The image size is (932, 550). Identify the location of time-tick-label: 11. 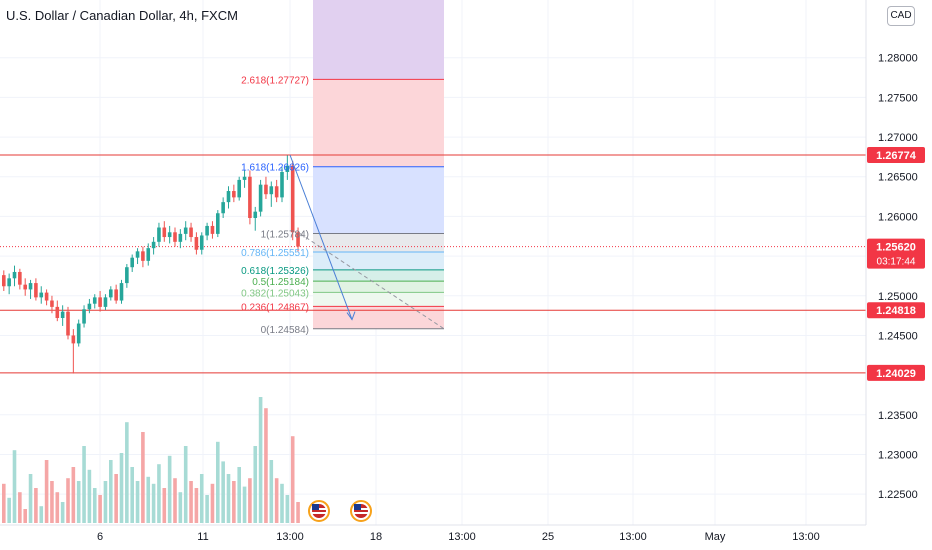
(202, 537).